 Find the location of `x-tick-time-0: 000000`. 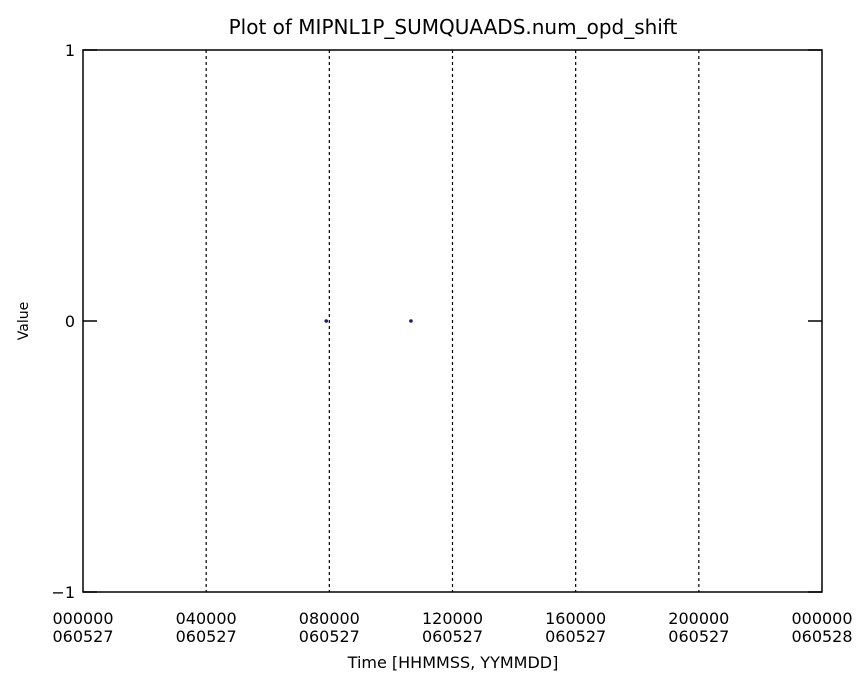

x-tick-time-0: 000000 is located at coordinates (82, 618).